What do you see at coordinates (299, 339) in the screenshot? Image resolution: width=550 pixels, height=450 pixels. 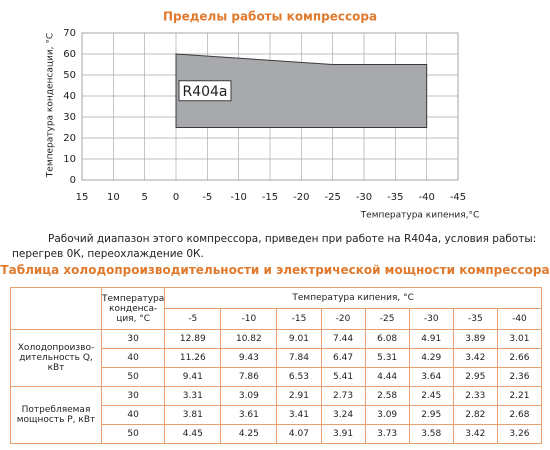 I see `table-value: 9.01` at bounding box center [299, 339].